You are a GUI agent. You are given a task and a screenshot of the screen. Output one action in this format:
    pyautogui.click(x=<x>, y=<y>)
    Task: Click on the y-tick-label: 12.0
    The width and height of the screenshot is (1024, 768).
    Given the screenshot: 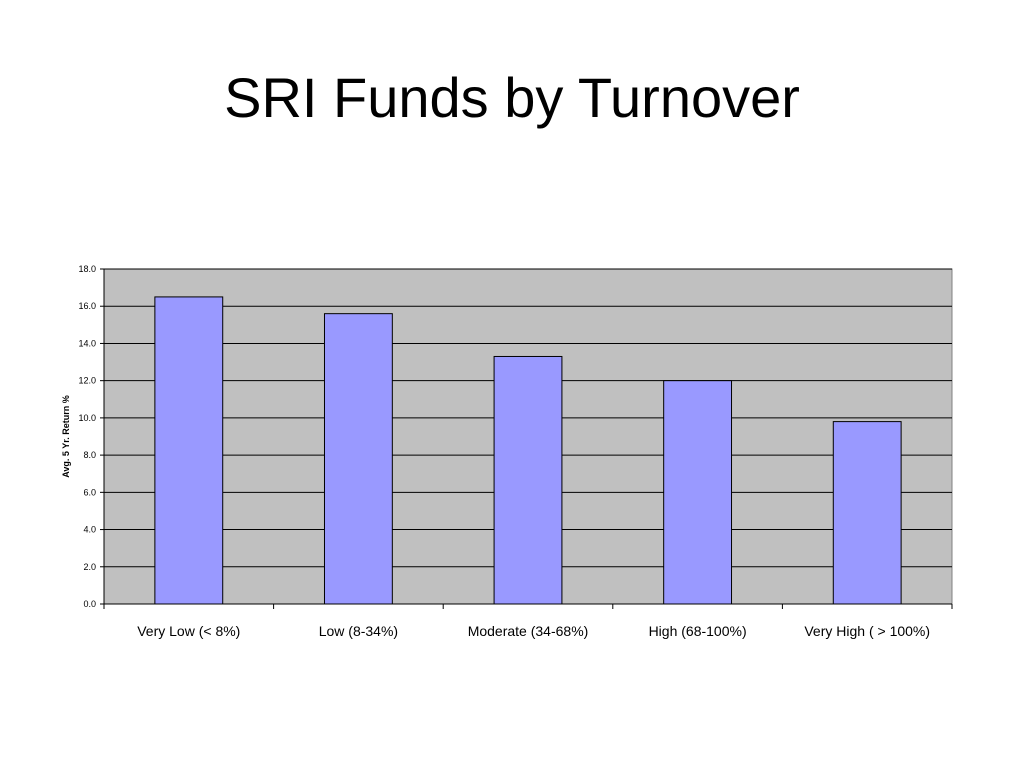 What is the action you would take?
    pyautogui.click(x=87, y=381)
    